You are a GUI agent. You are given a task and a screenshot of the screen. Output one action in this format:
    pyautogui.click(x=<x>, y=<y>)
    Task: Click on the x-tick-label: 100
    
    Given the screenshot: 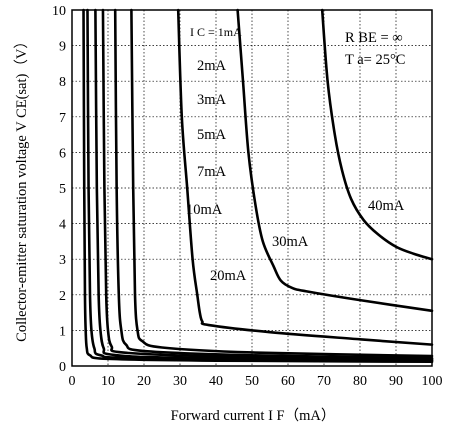 What is the action you would take?
    pyautogui.click(x=432, y=381)
    